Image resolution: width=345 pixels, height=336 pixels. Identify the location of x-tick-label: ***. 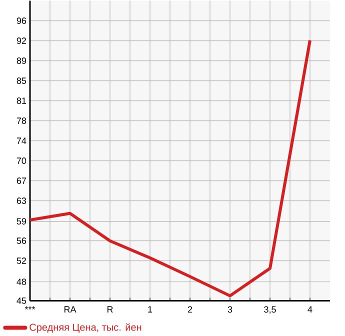
(30, 308).